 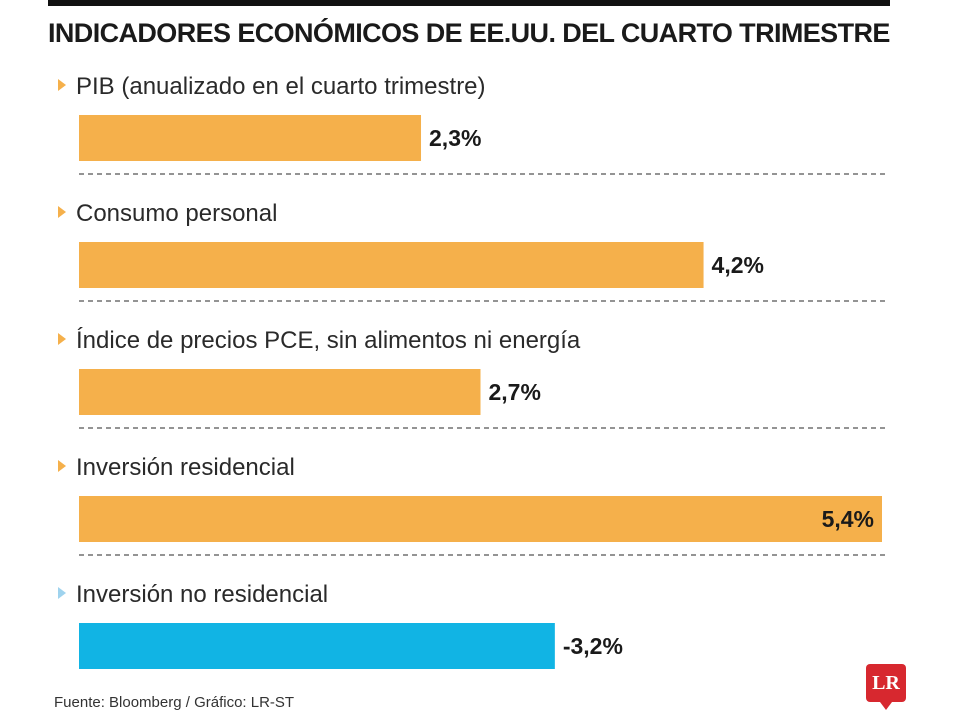 I want to click on category-label: Consumo personal, so click(x=176, y=213).